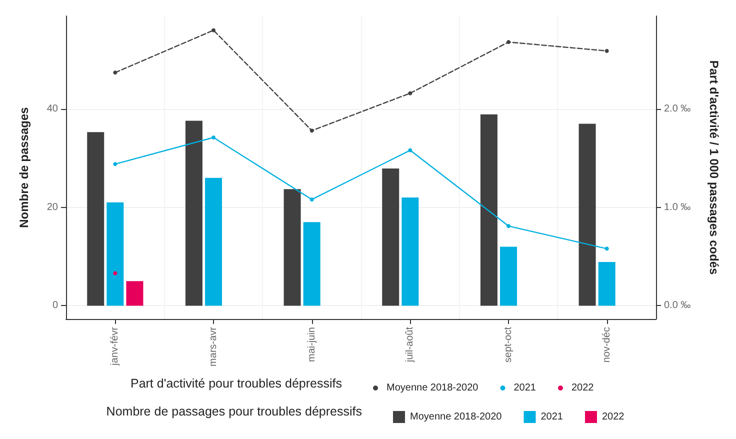 The image size is (736, 439). What do you see at coordinates (24, 167) in the screenshot?
I see `y-axis-title: Nombre de passages` at bounding box center [24, 167].